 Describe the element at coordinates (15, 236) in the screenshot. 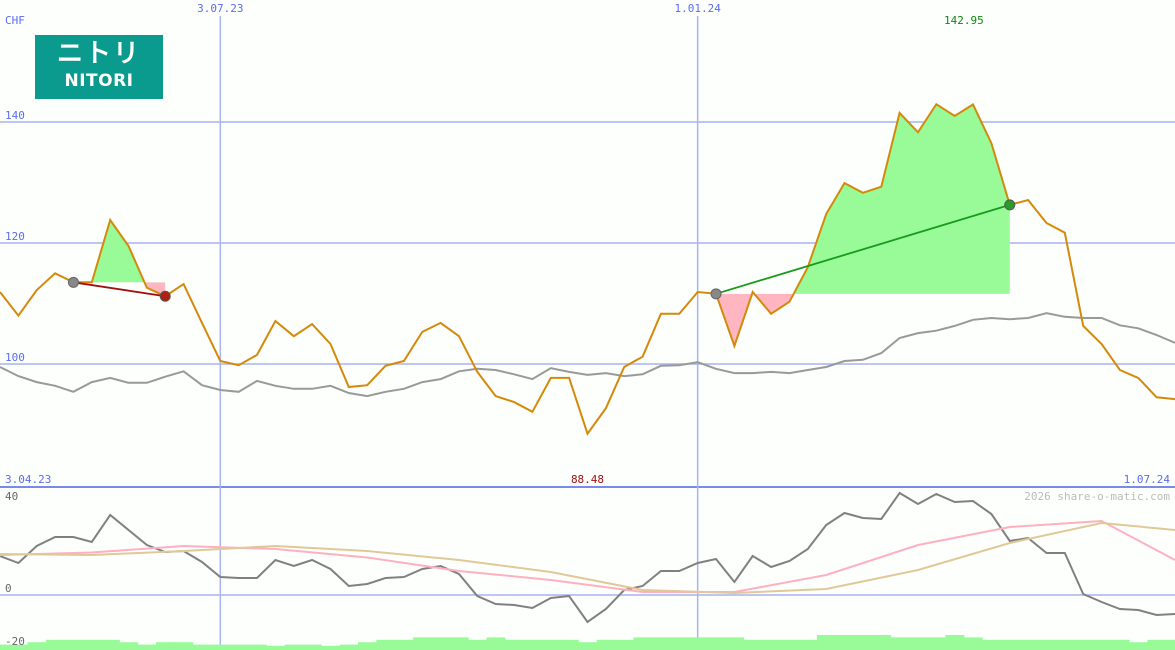

I see `y-tick-label: 120` at that location.